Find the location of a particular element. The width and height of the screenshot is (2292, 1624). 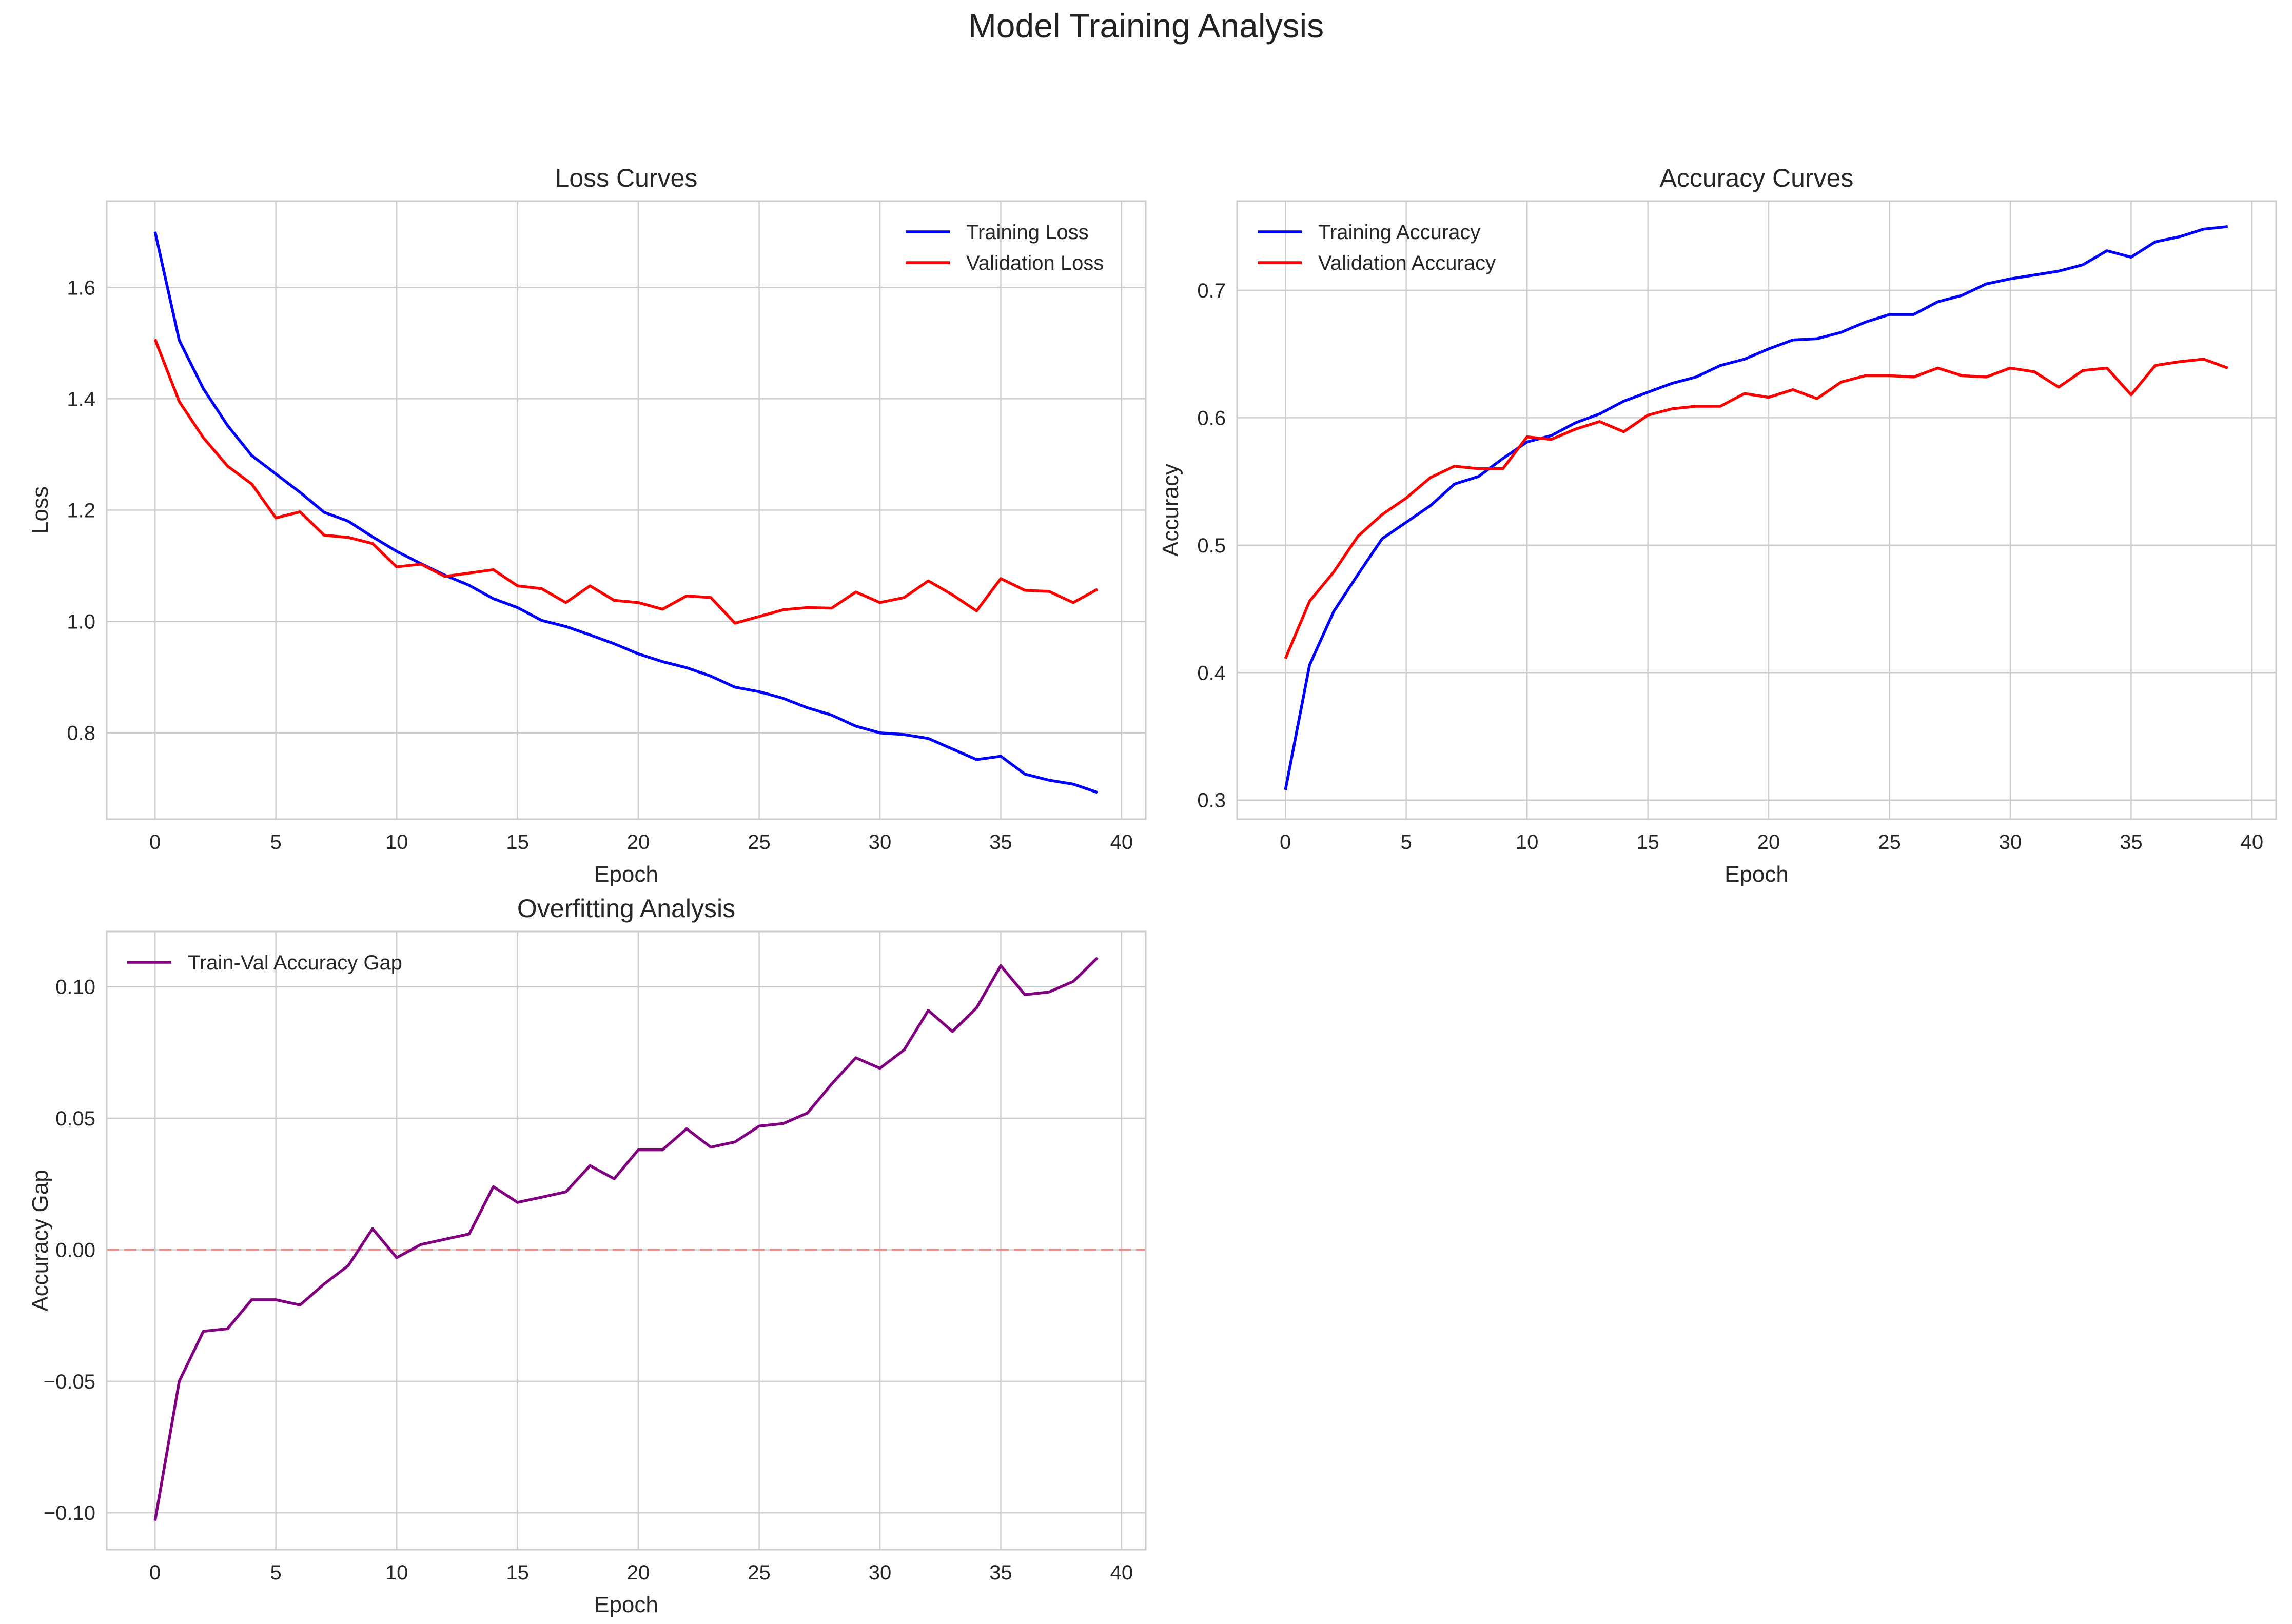

y-tick-label: 1.4 is located at coordinates (81, 399).